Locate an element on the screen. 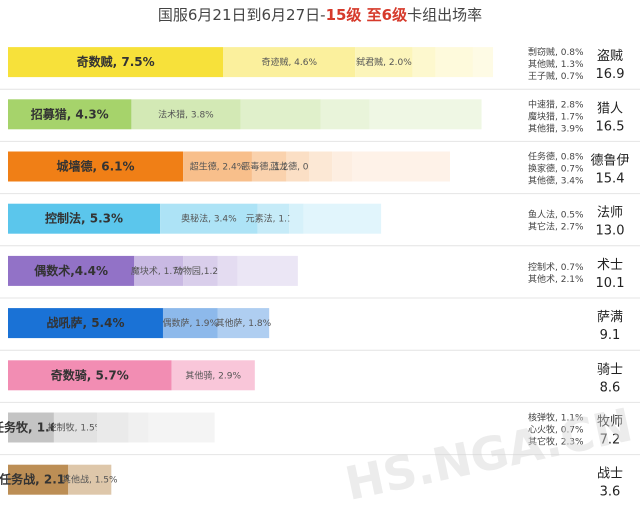 Image resolution: width=640 pixels, height=516 pixels. deck-label: 元素法, 1.1% is located at coordinates (274, 219).